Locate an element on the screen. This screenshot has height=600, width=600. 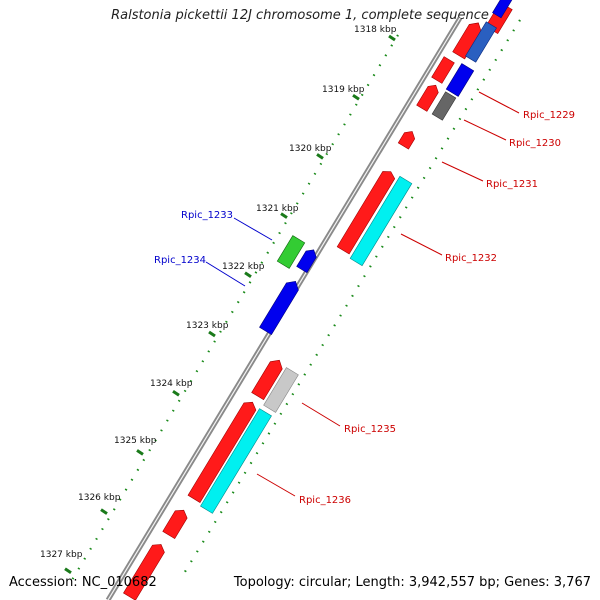
feature-rpic-1232-red is located at coordinates (366, 211).